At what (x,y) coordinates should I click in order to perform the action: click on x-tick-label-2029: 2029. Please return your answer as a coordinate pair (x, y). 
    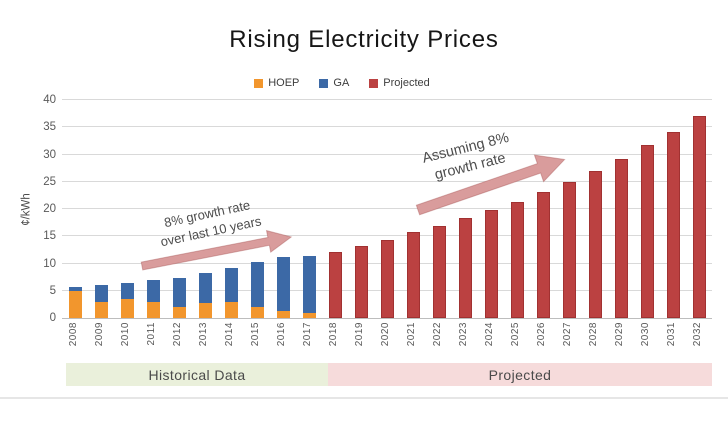
    Looking at the image, I should click on (619, 334).